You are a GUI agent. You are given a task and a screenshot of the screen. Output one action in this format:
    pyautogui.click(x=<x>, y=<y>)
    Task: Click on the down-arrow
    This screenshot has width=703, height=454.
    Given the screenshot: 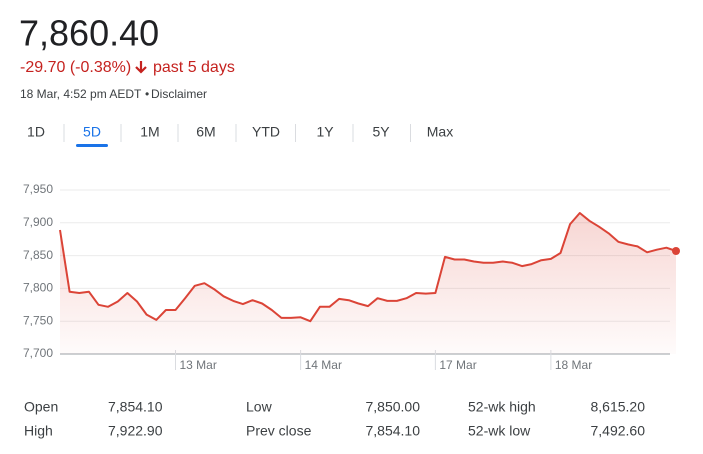 What is the action you would take?
    pyautogui.click(x=141, y=67)
    